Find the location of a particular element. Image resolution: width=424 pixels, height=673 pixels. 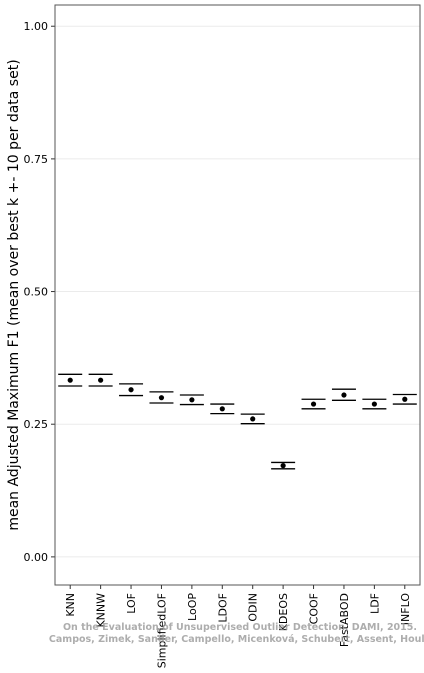

x-tick-label: KDEOS is located at coordinates (283, 612).